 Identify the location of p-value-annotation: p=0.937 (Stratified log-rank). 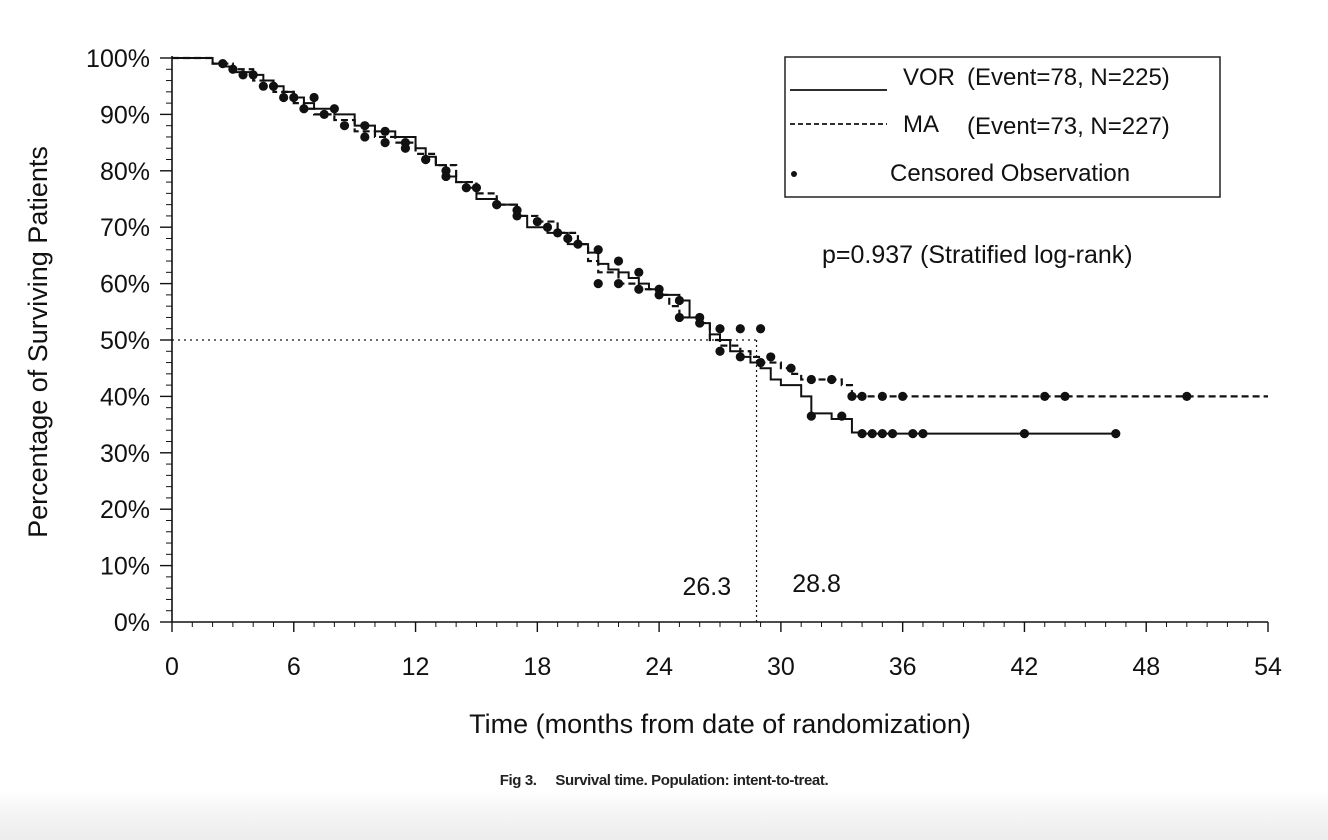
(977, 255).